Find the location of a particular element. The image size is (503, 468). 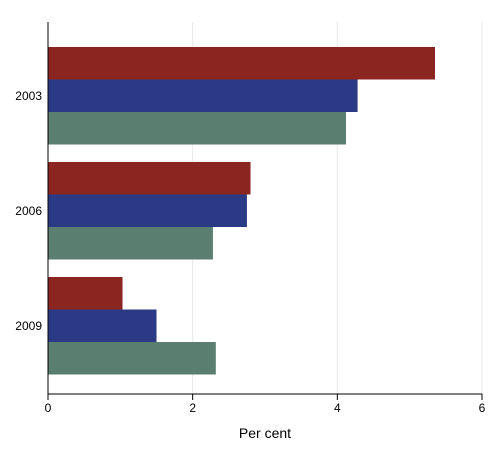

x-tick-label-2: 2 is located at coordinates (192, 408).